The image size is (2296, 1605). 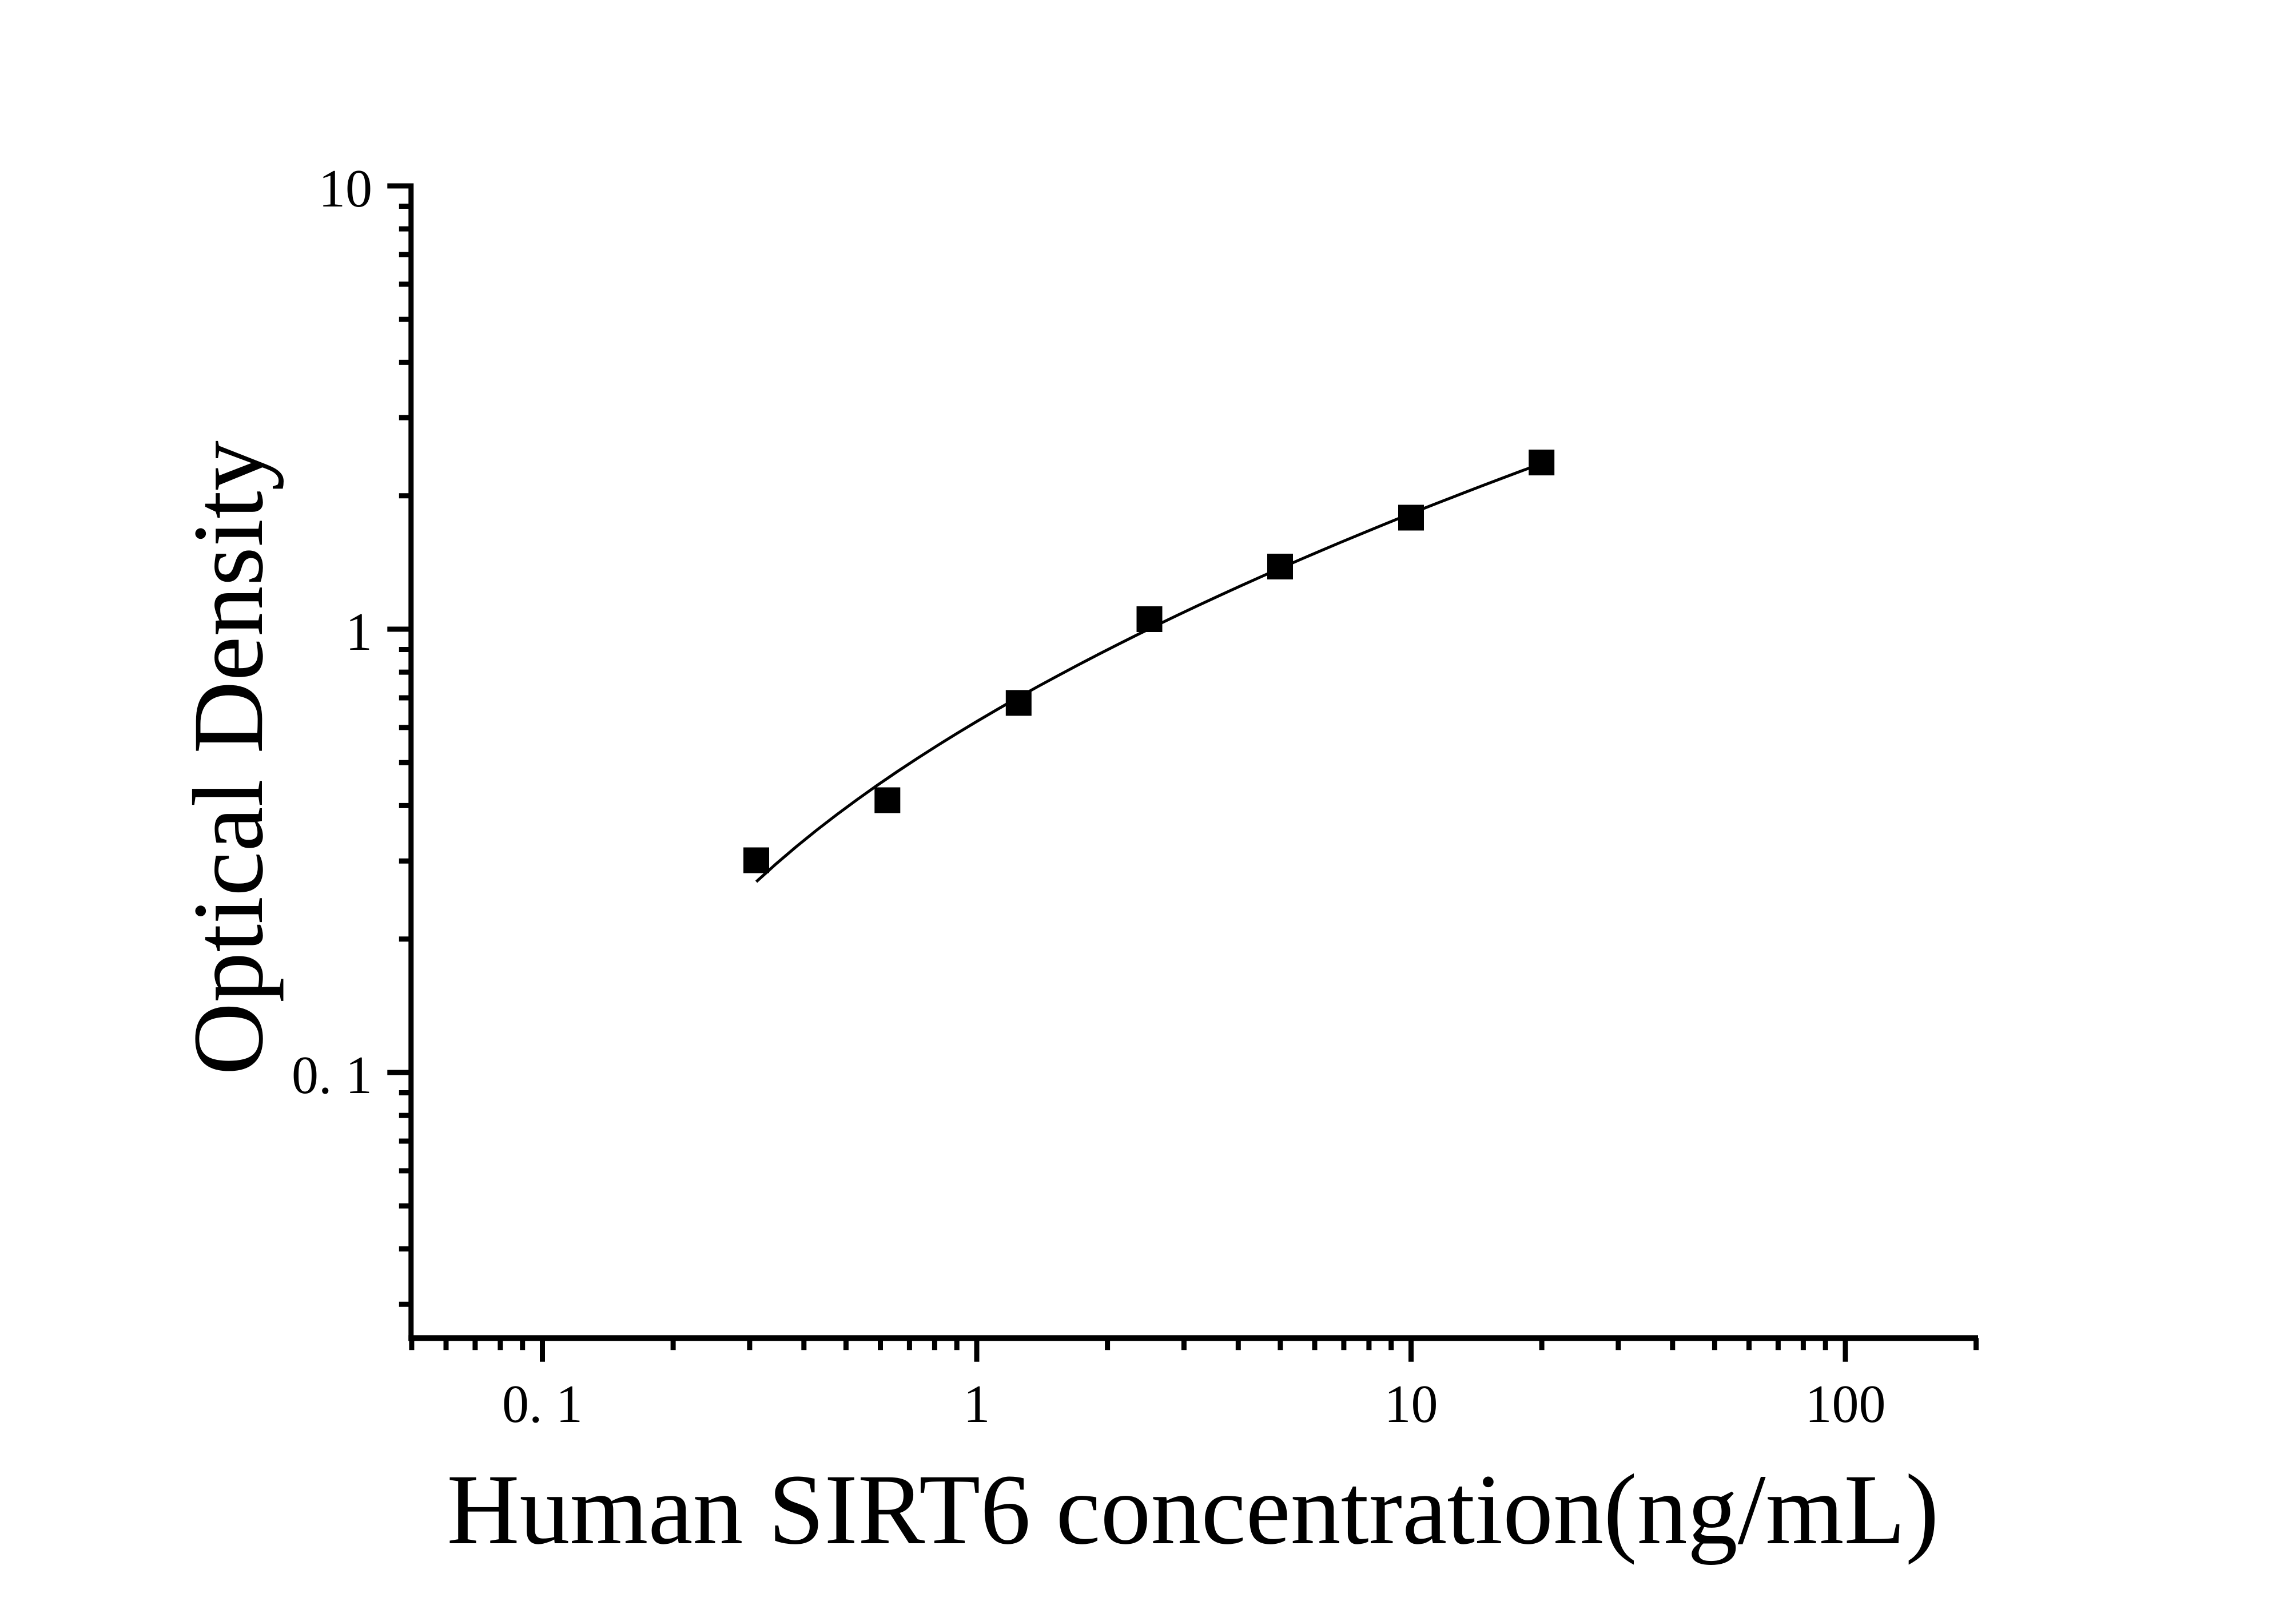 What do you see at coordinates (1193, 1510) in the screenshot?
I see `svg-text:Human SIRT6 concentration(ng/m: Human SIRT6 concentration(ng/mL)` at bounding box center [1193, 1510].